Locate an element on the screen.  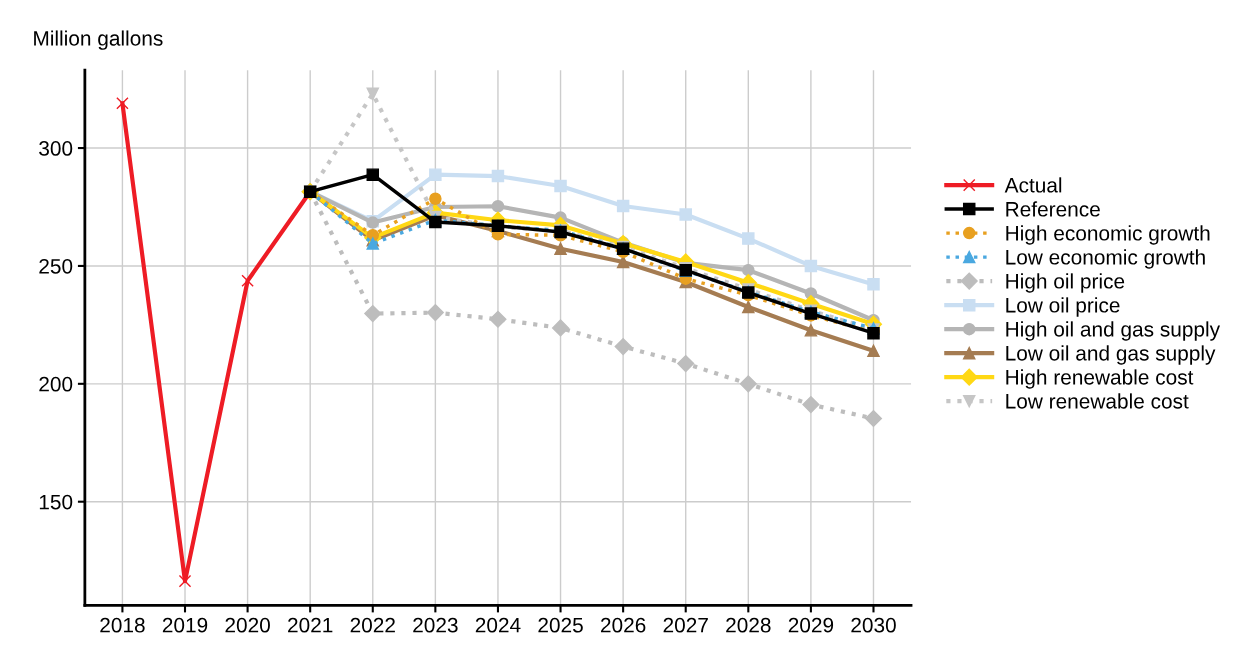
x-tick-label: 2023 is located at coordinates (435, 625).